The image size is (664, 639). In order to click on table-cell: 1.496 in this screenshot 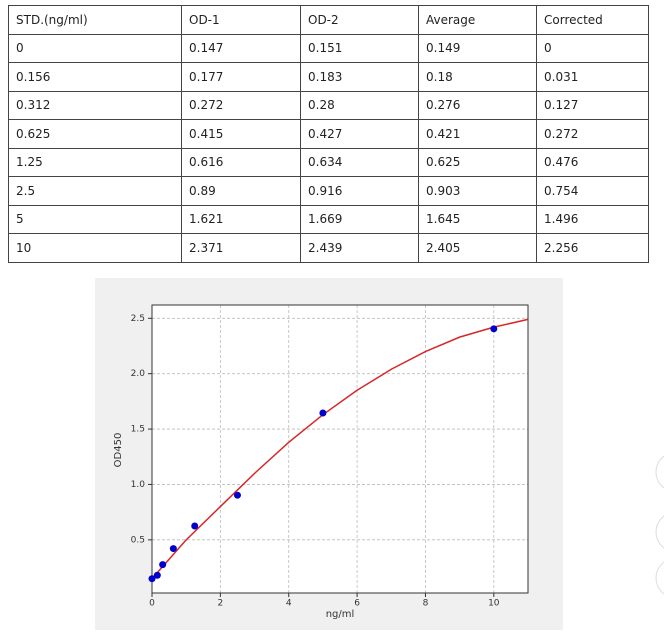, I will do `click(592, 219)`.